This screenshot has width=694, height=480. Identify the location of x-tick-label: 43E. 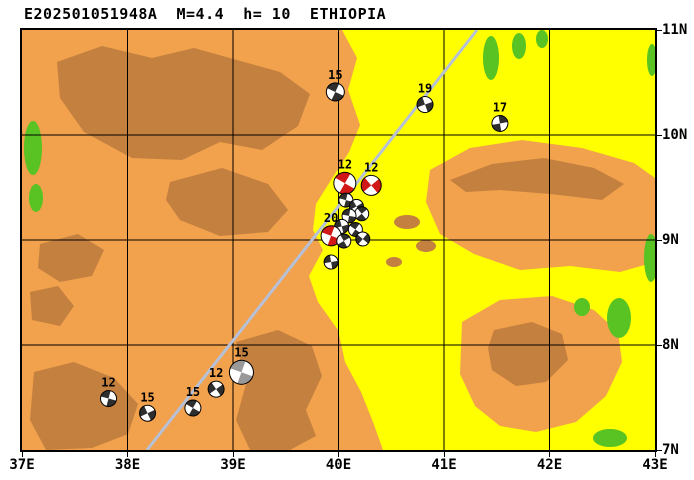
(655, 465).